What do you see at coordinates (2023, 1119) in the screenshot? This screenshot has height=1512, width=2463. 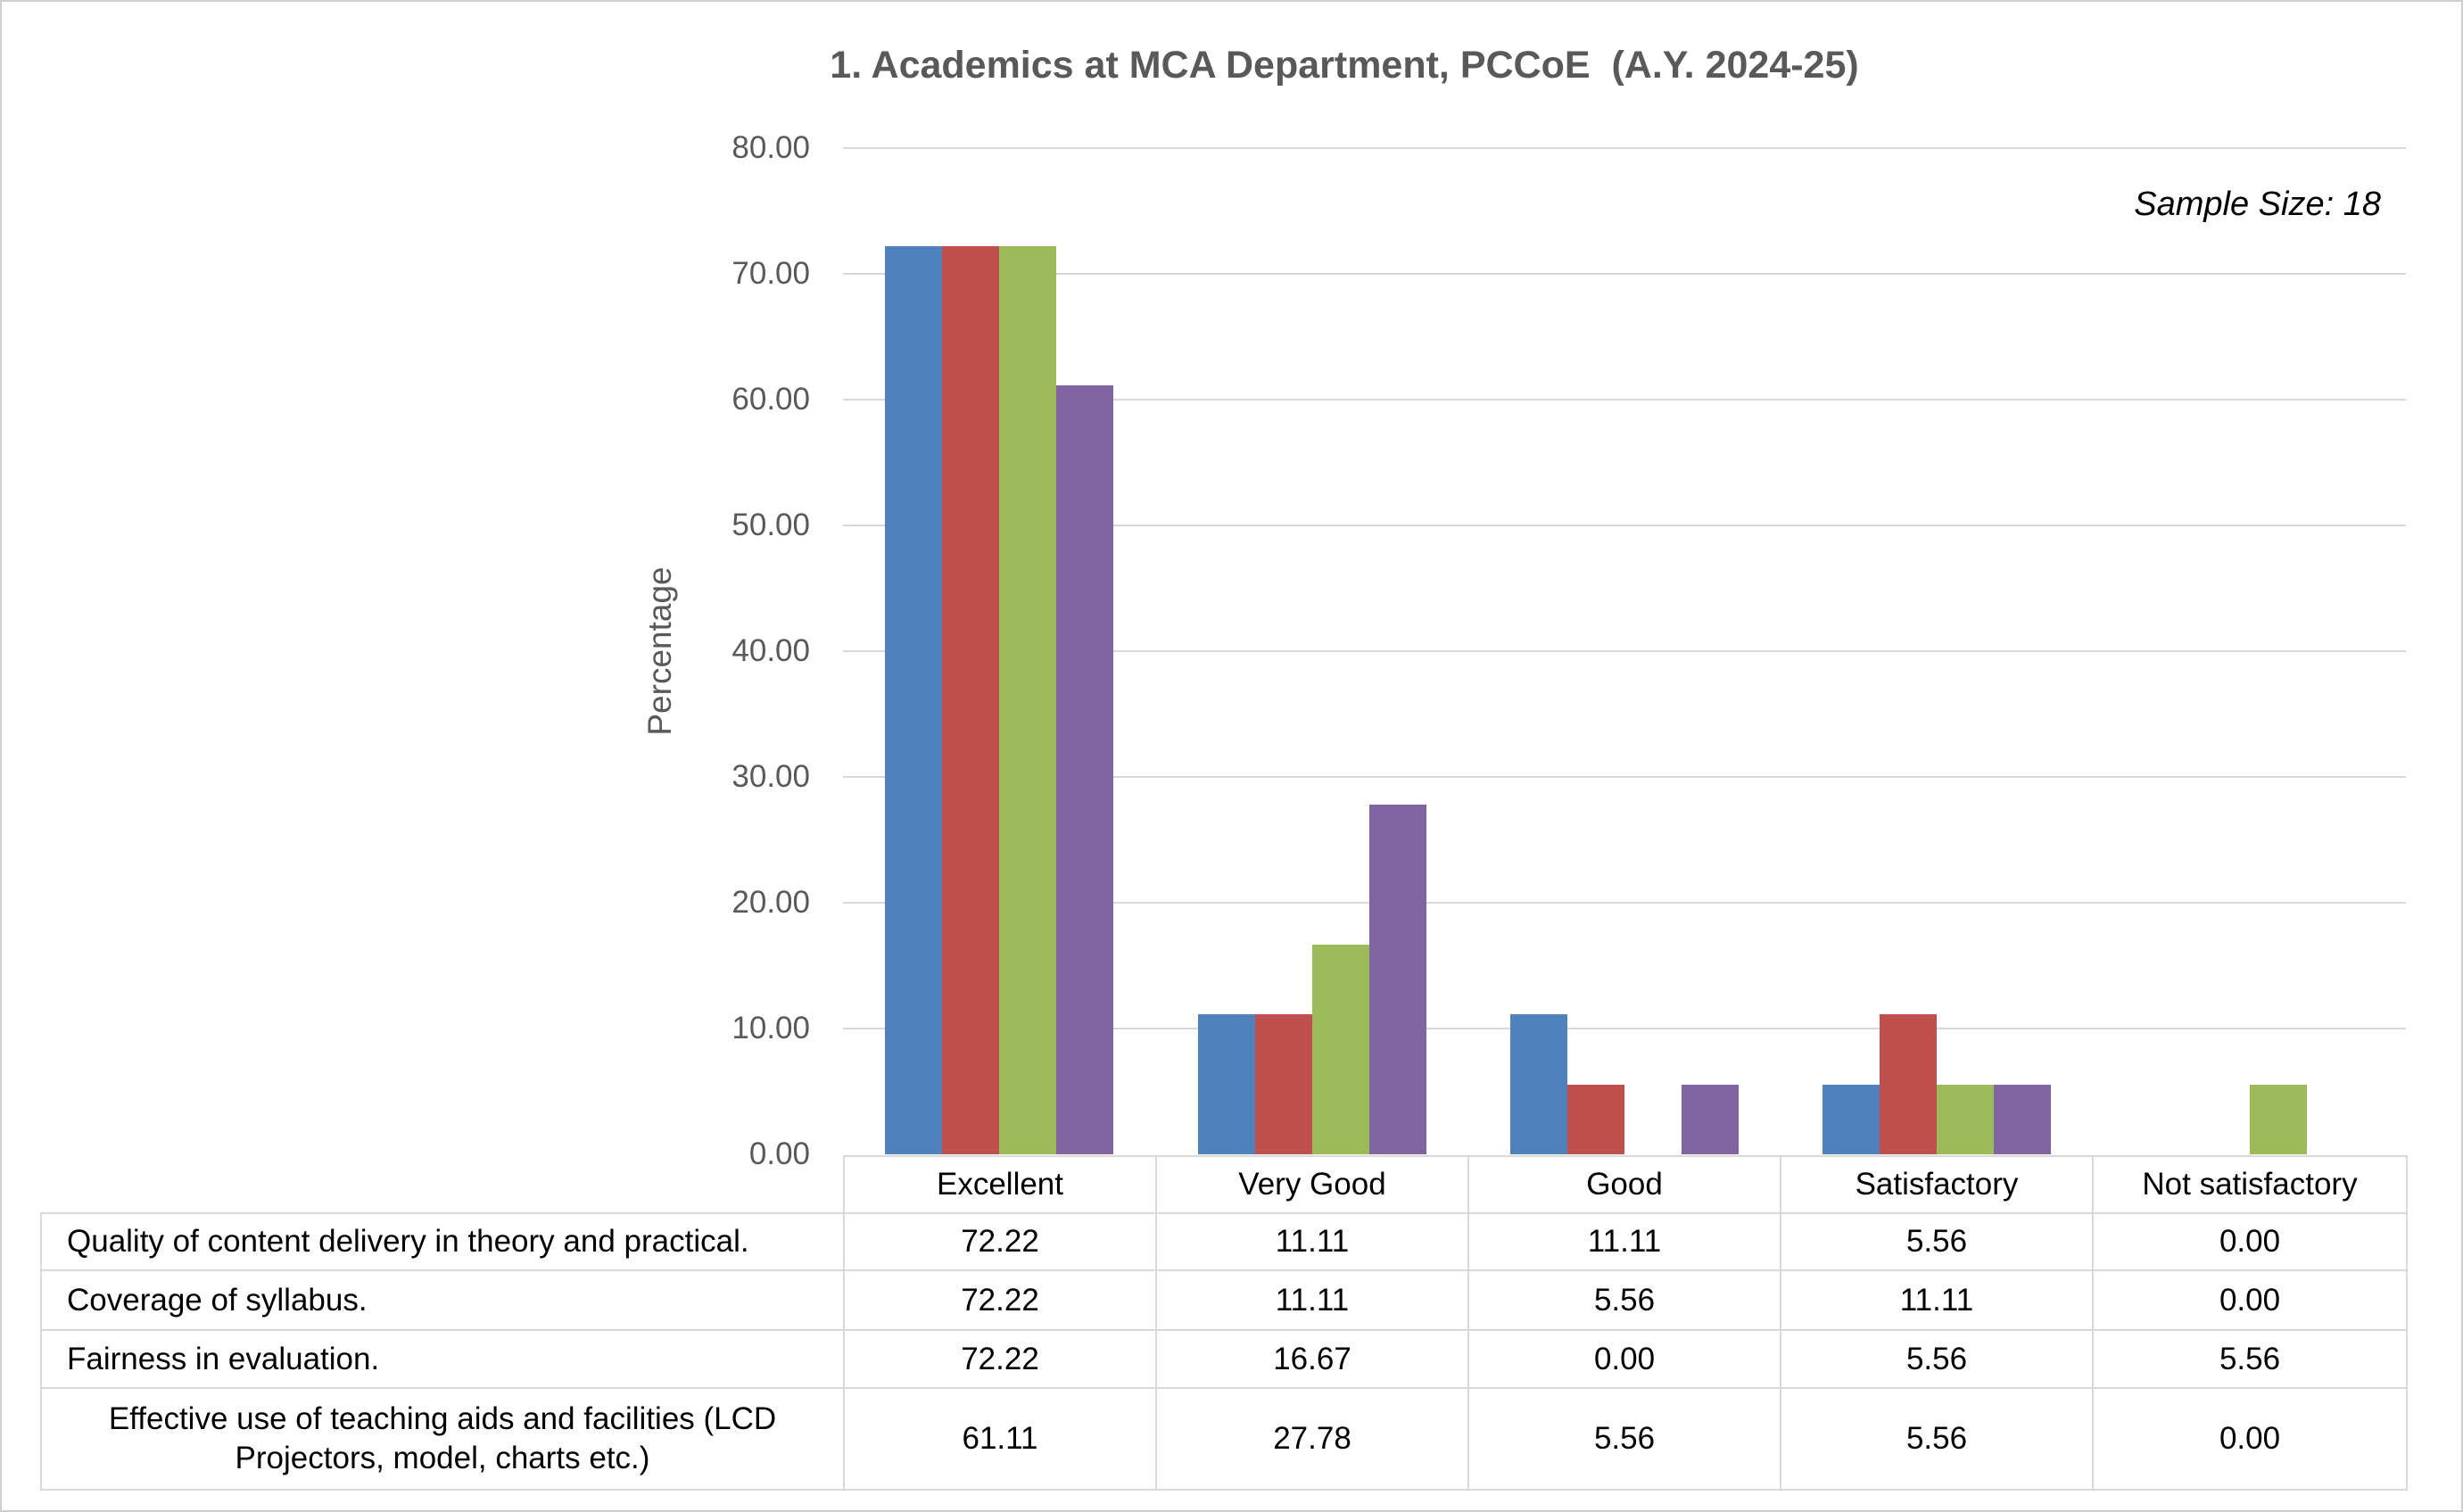 I see `bar-satisfactory-s4` at bounding box center [2023, 1119].